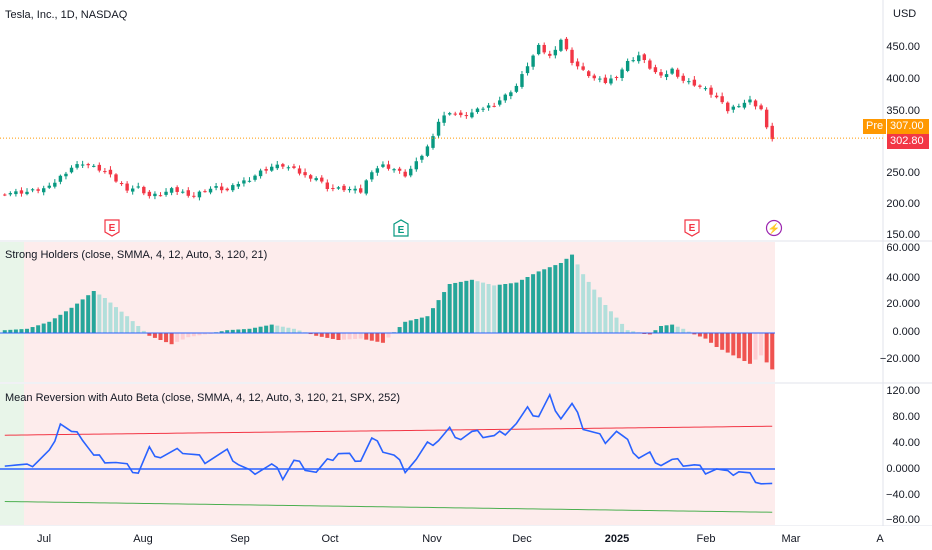 The image size is (932, 550). What do you see at coordinates (903, 111) in the screenshot?
I see `price-tick: 350.00` at bounding box center [903, 111].